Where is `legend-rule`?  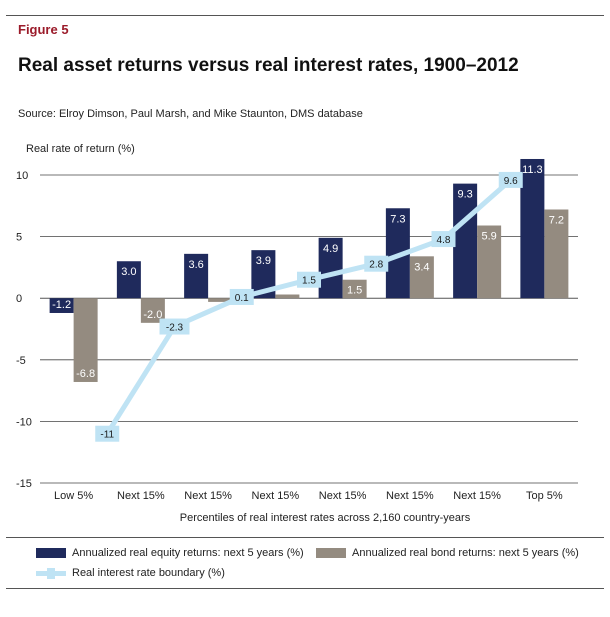
legend-rule is located at coordinates (305, 537).